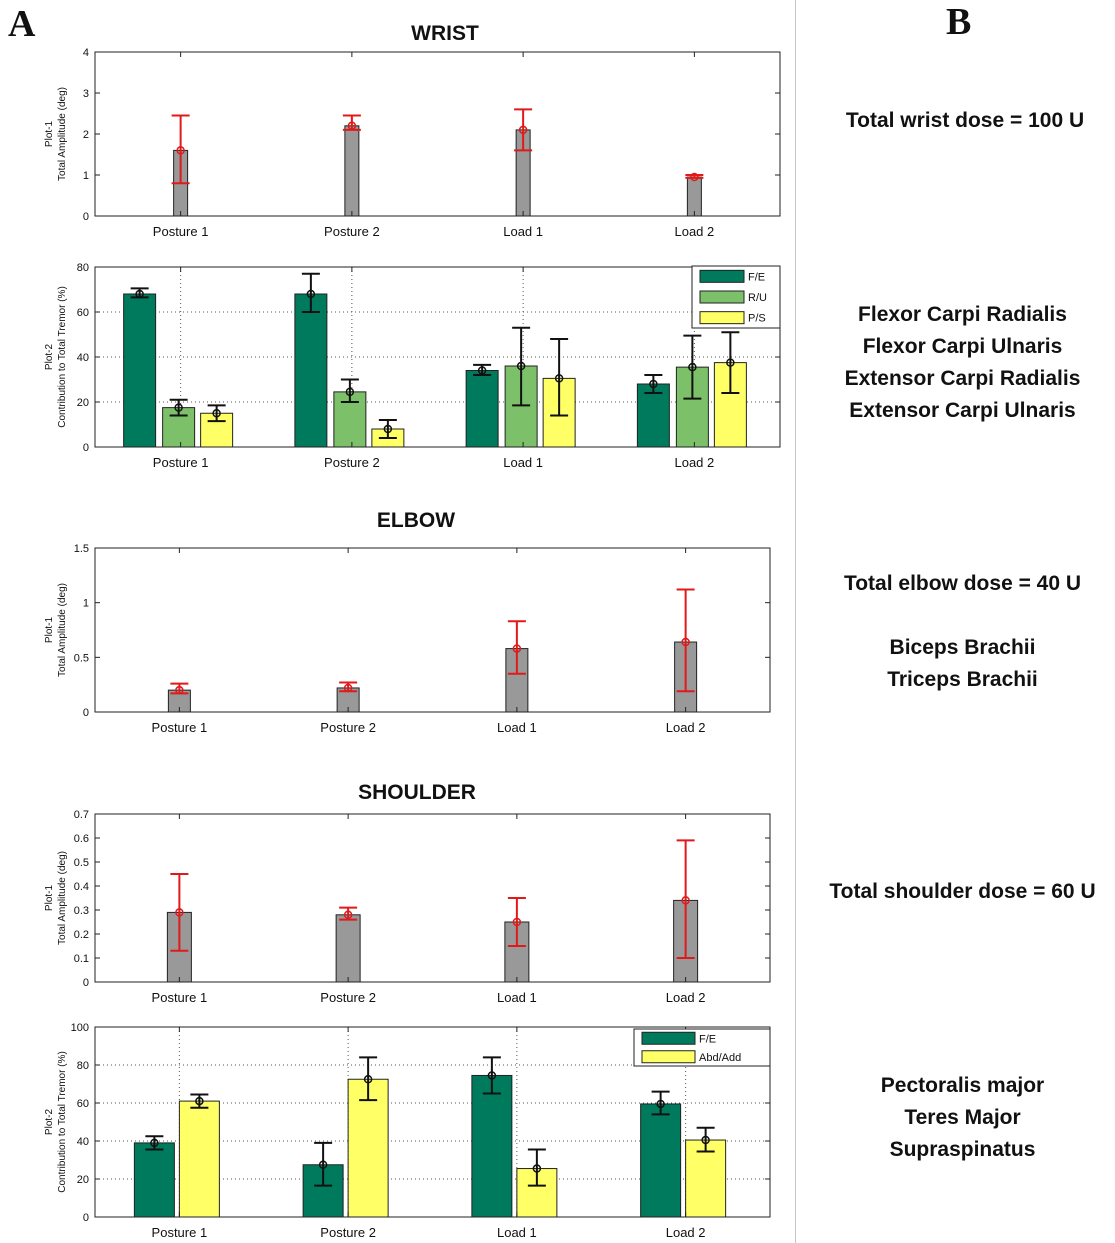  I want to click on muscle-name: Triceps Brachii, so click(962, 679).